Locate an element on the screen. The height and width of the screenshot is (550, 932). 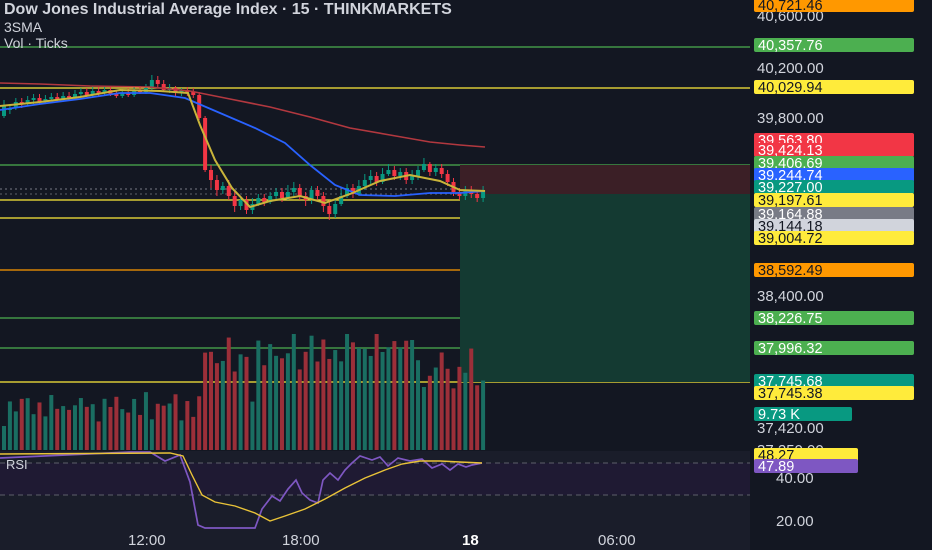
price-tag: 39,004.72 is located at coordinates (834, 239).